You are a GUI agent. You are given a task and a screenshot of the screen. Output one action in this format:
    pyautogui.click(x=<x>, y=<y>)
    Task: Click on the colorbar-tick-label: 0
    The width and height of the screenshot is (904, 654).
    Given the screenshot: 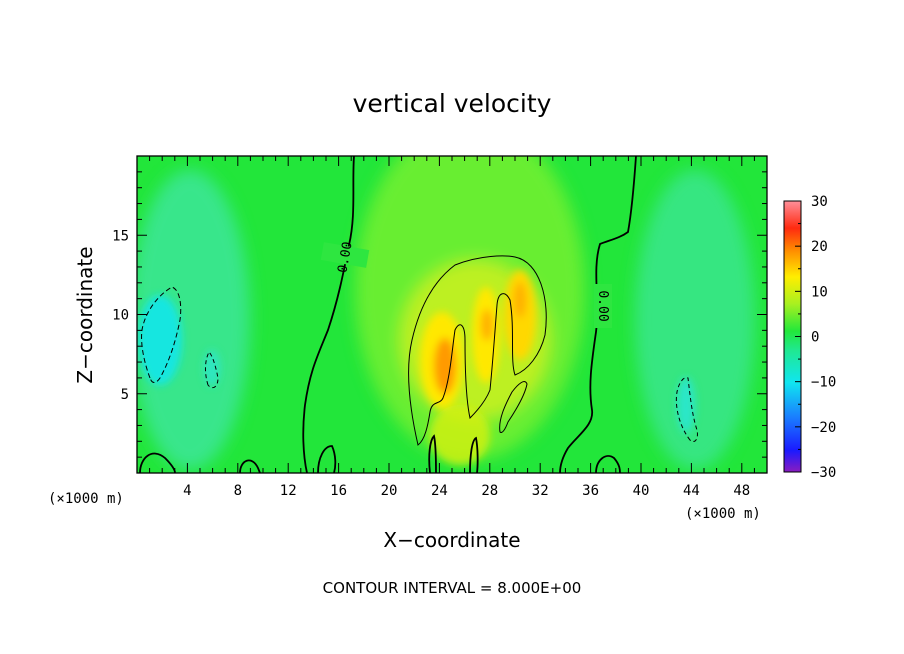 What is the action you would take?
    pyautogui.click(x=815, y=338)
    